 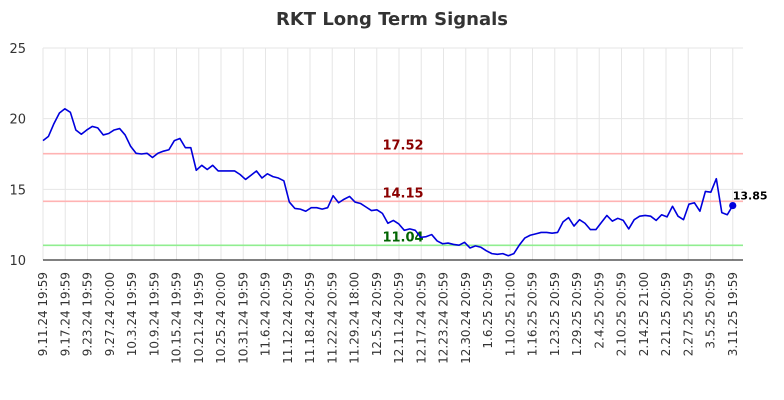 What do you see at coordinates (43, 314) in the screenshot?
I see `x-tick-label: 9.11.24 19:59` at bounding box center [43, 314].